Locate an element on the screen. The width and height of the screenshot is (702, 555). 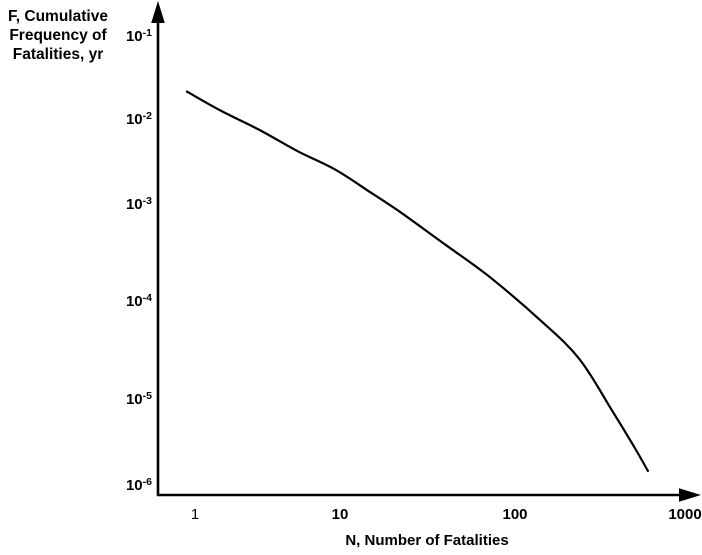
y-tick-label: 10⁻⁵ is located at coordinates (138, 399).